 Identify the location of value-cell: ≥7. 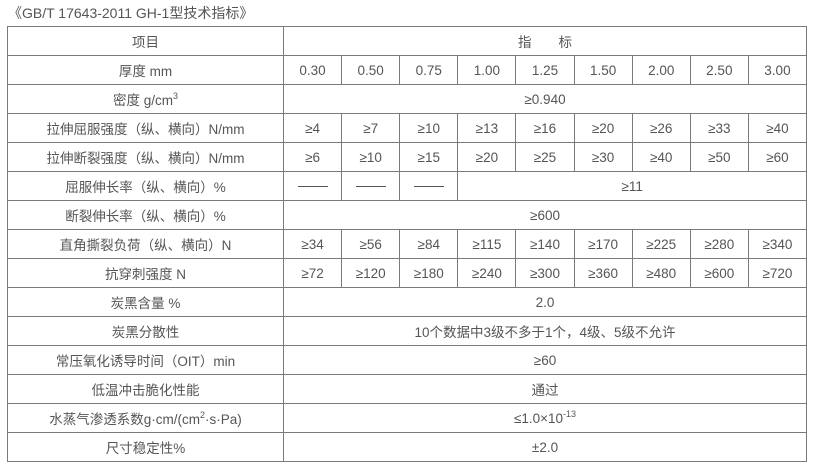
(371, 128).